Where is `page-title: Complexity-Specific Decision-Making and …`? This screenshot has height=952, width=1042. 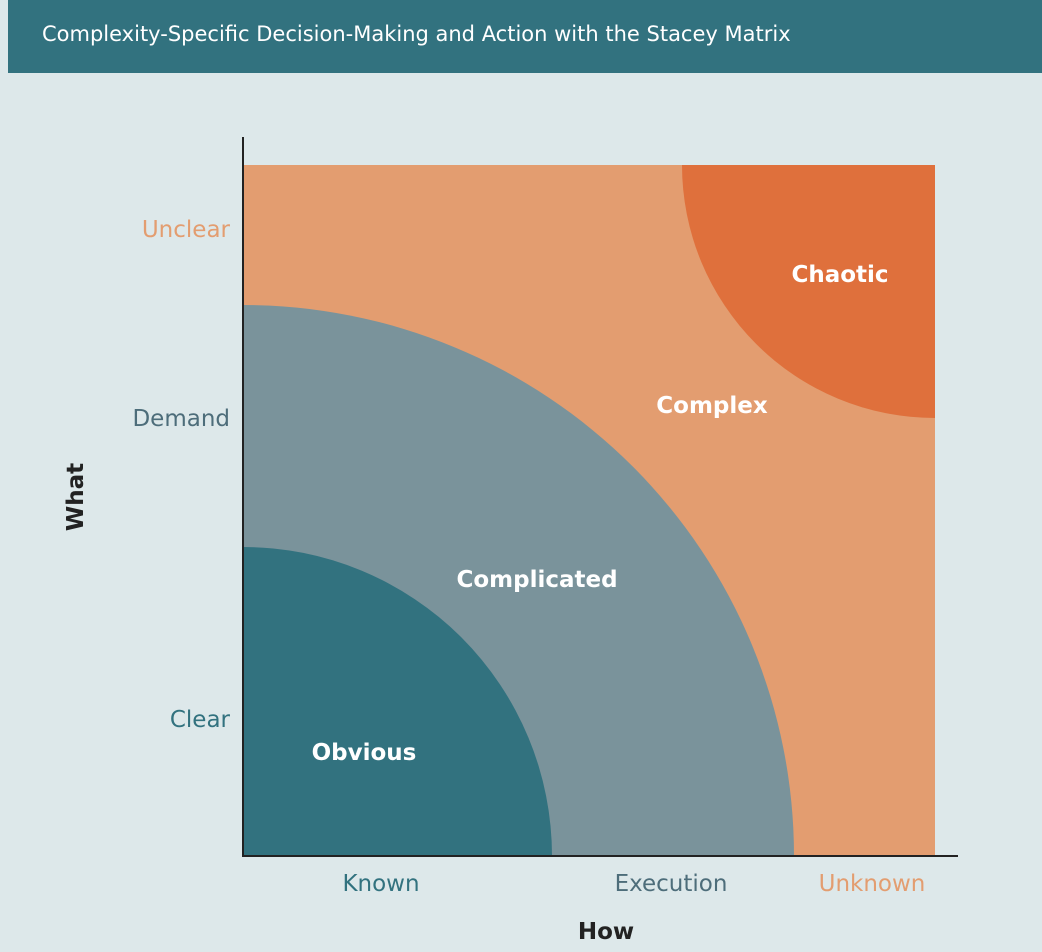
page-title: Complexity-Specific Decision-Making and … is located at coordinates (416, 34).